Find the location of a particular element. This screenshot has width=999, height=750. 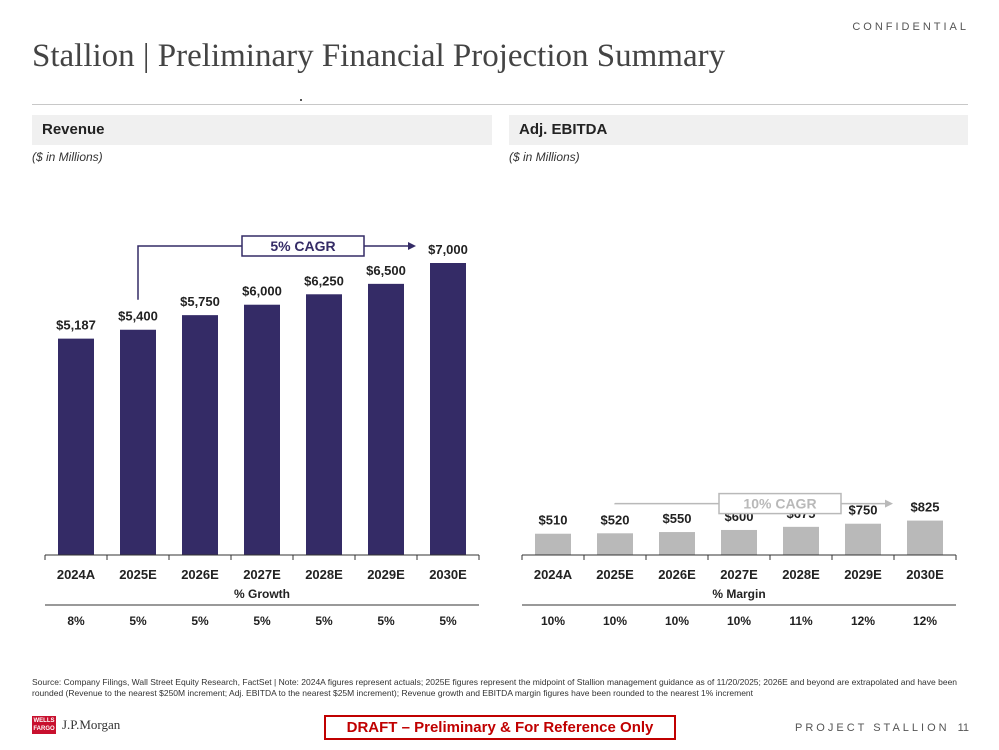

revenue-cagr-box is located at coordinates (303, 246).